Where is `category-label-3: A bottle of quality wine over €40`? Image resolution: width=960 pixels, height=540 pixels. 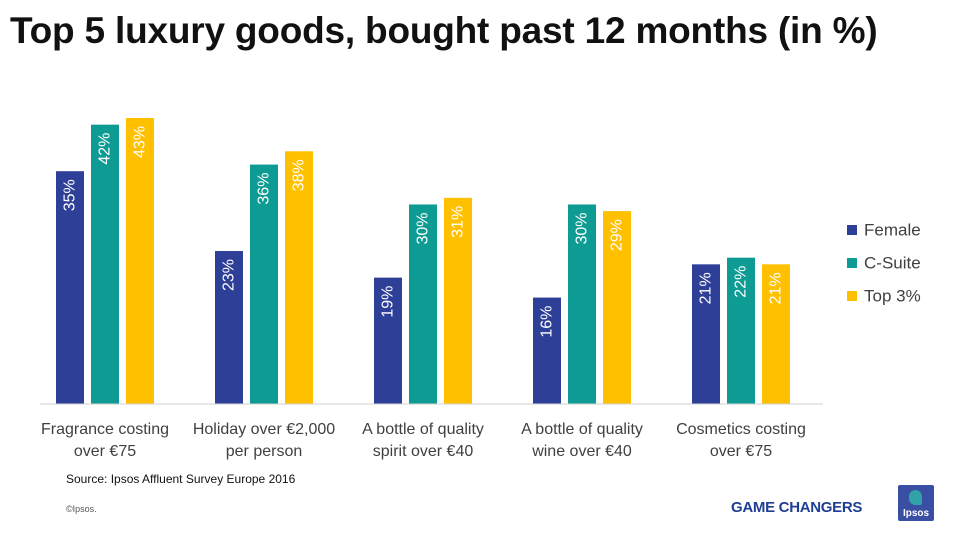 category-label-3: A bottle of quality wine over €40 is located at coordinates (582, 440).